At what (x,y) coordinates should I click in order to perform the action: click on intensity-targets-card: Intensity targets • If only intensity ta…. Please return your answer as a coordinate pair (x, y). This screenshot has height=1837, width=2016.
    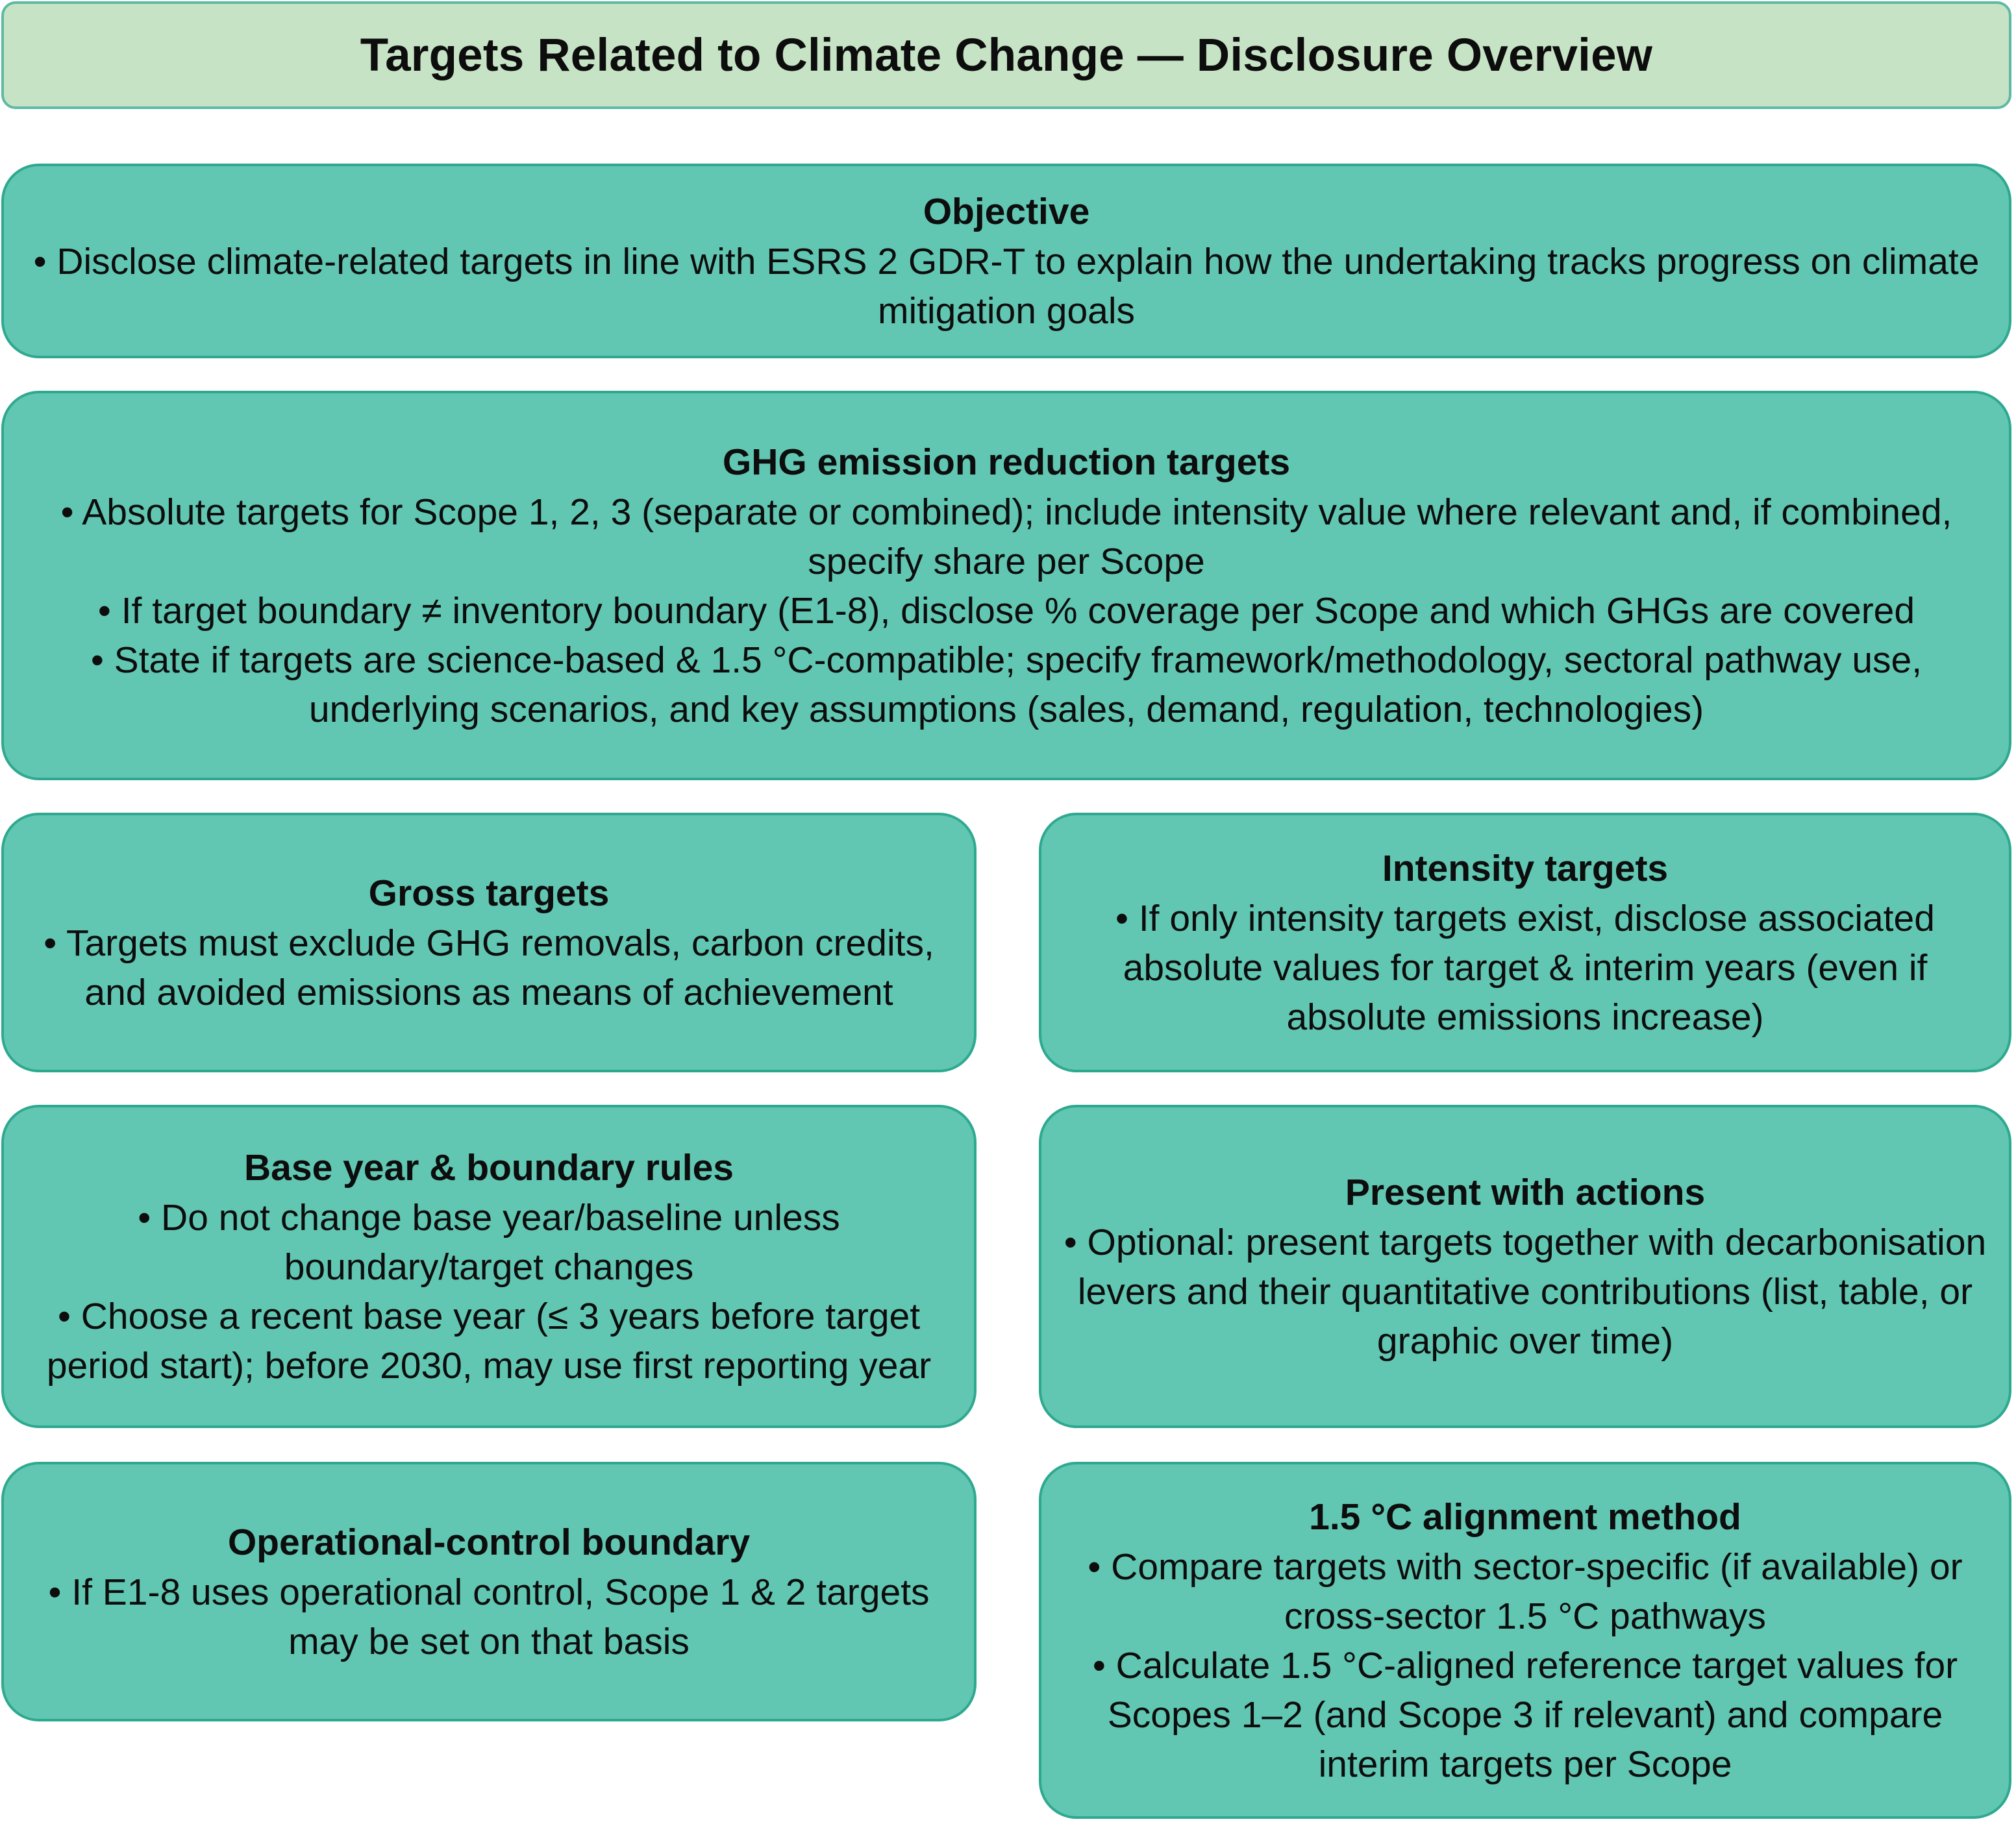
    Looking at the image, I should click on (1525, 942).